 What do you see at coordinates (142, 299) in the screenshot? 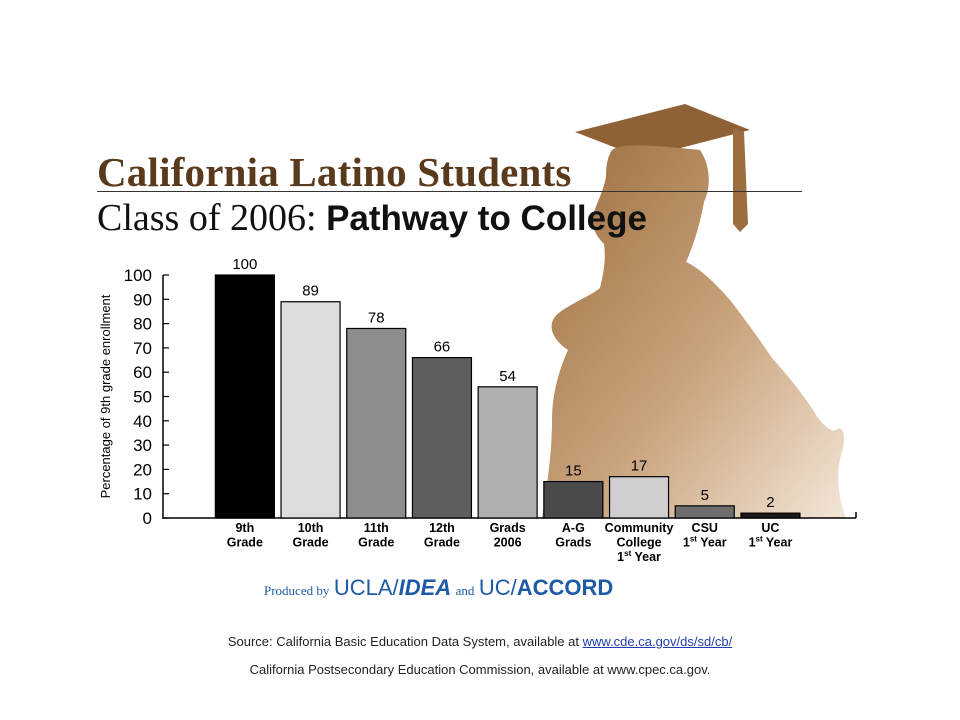
I see `y-tick-label: 90` at bounding box center [142, 299].